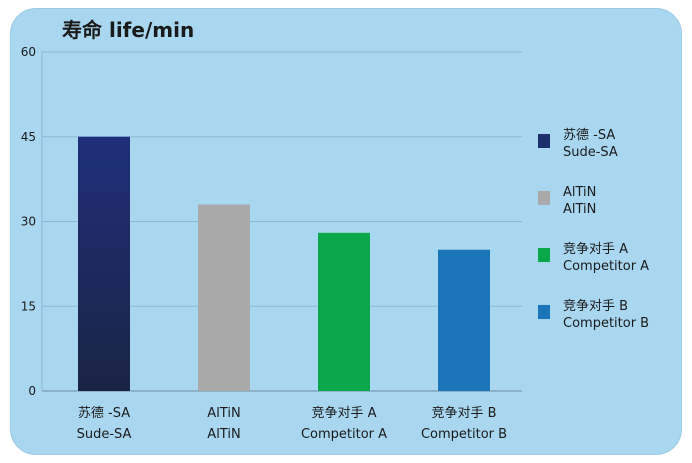 The height and width of the screenshot is (463, 692). What do you see at coordinates (589, 135) in the screenshot?
I see `legend-label-zh: 苏德 -SA` at bounding box center [589, 135].